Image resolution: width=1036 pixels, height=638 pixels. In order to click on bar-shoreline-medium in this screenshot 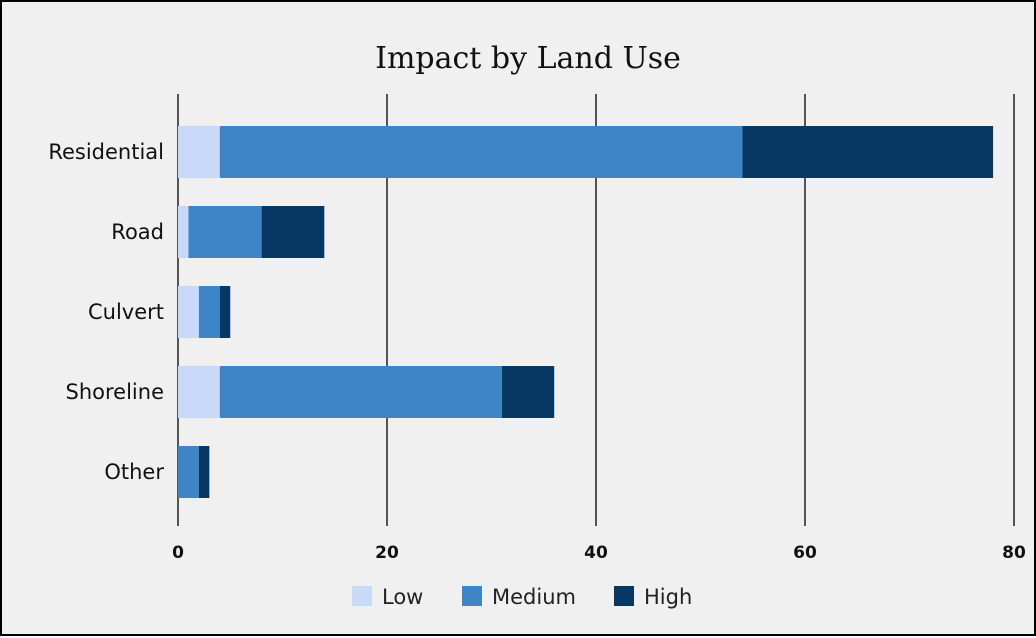, I will do `click(360, 392)`.